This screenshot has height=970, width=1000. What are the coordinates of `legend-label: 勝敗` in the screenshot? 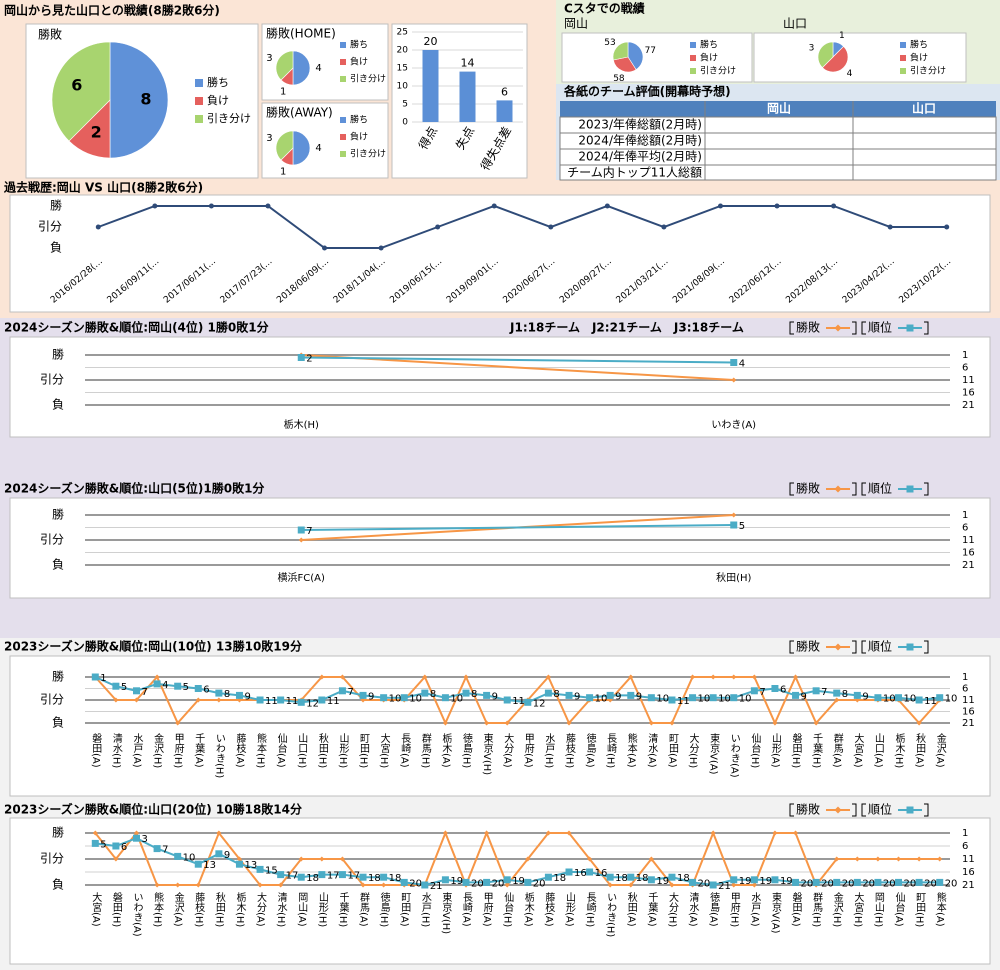 It's located at (808, 809).